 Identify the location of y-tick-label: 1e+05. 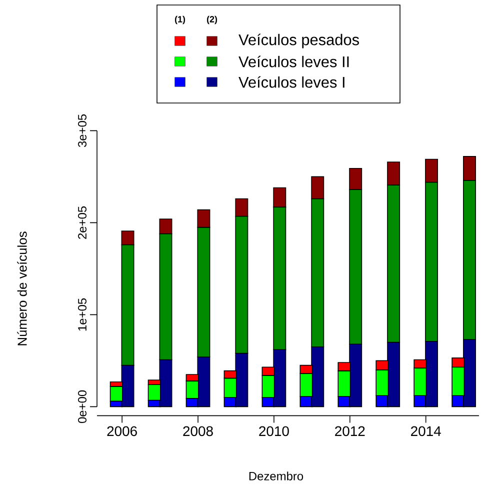
(82, 314).